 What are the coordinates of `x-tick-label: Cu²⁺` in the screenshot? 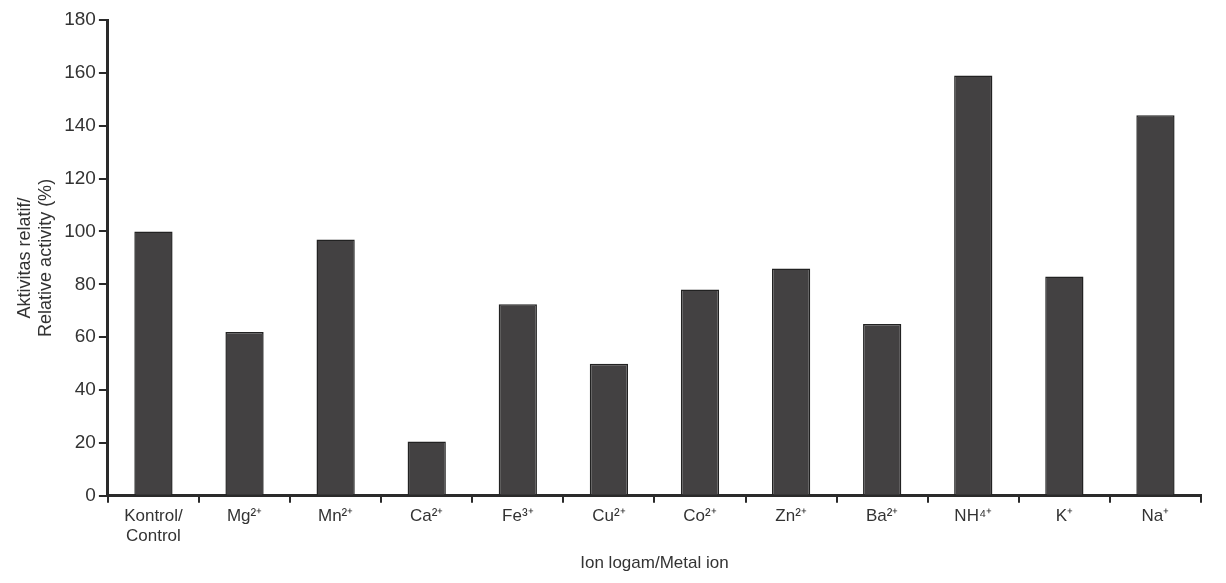 It's located at (609, 515).